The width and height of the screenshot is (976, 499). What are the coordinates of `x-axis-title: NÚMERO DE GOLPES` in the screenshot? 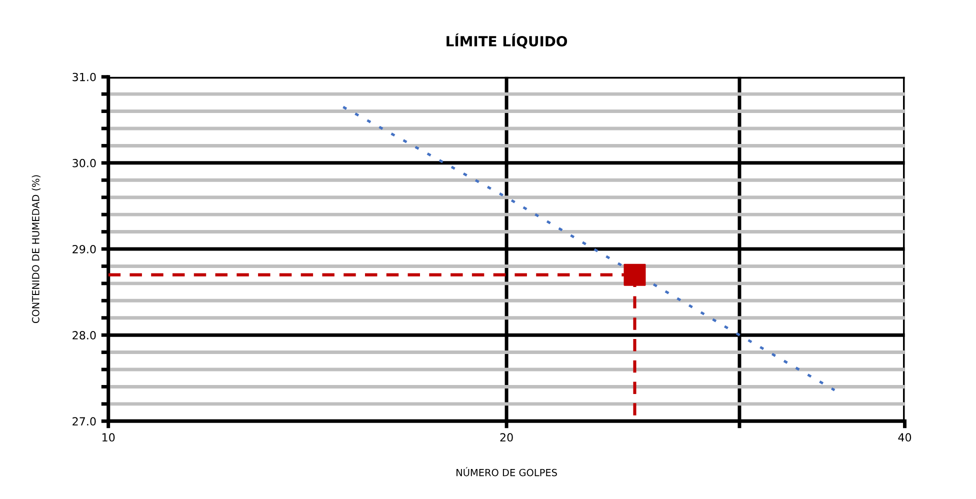 It's located at (506, 471).